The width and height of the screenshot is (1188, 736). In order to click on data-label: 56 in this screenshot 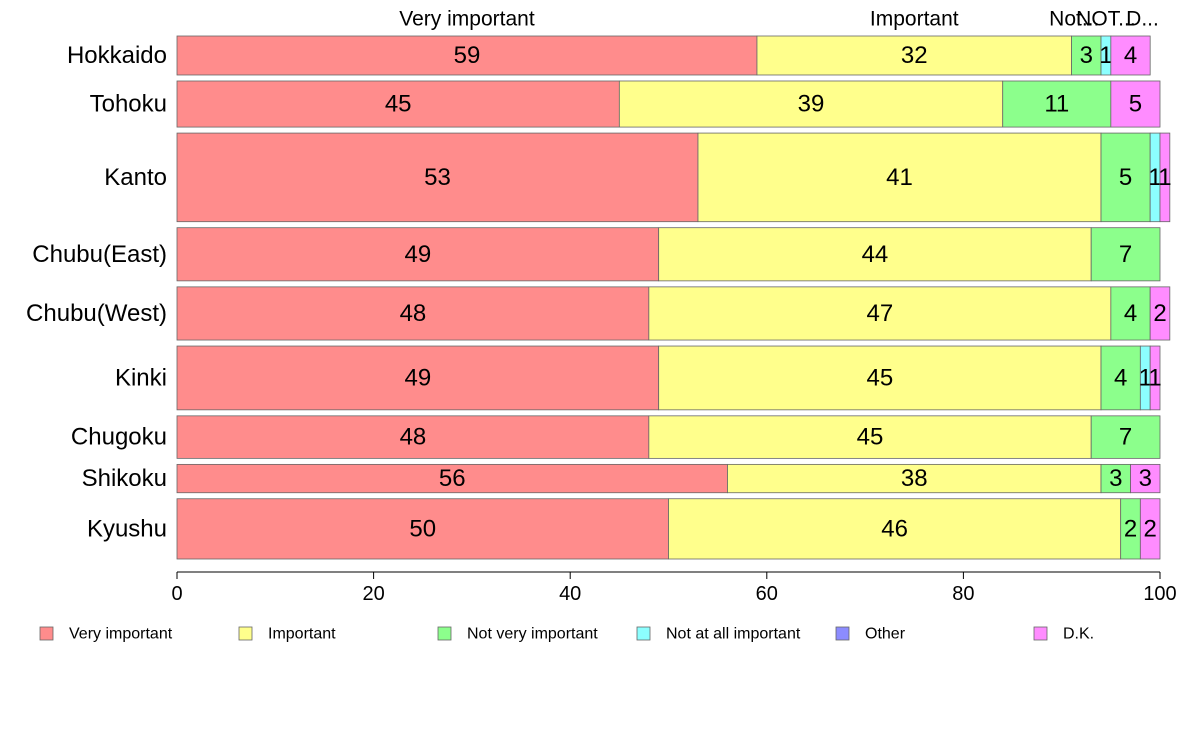, I will do `click(452, 478)`.